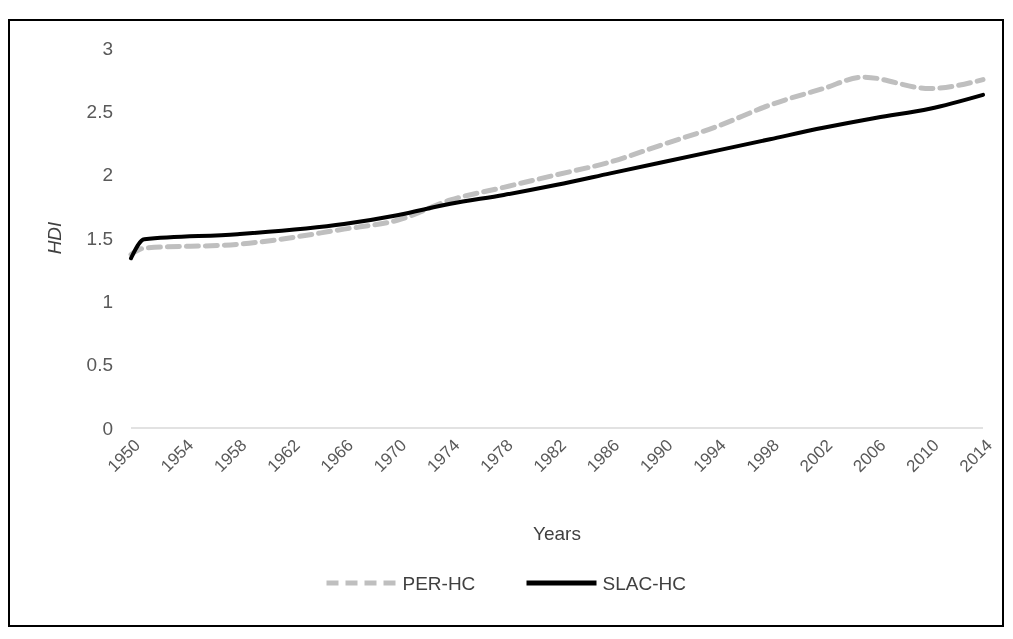 The height and width of the screenshot is (639, 1013). Describe the element at coordinates (644, 583) in the screenshot. I see `legend-label: SLAC-HC` at that location.